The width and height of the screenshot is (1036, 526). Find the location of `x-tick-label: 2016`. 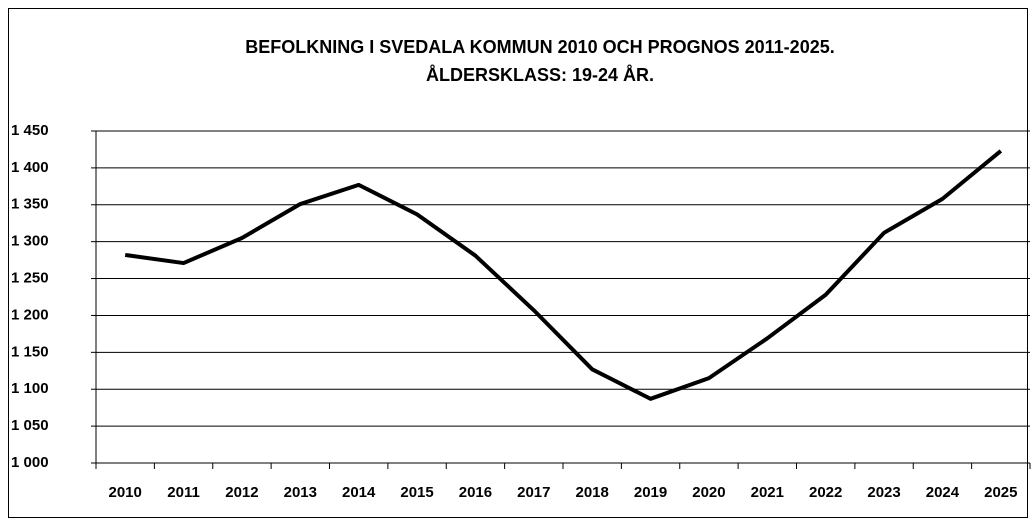

x-tick-label: 2016 is located at coordinates (475, 492).